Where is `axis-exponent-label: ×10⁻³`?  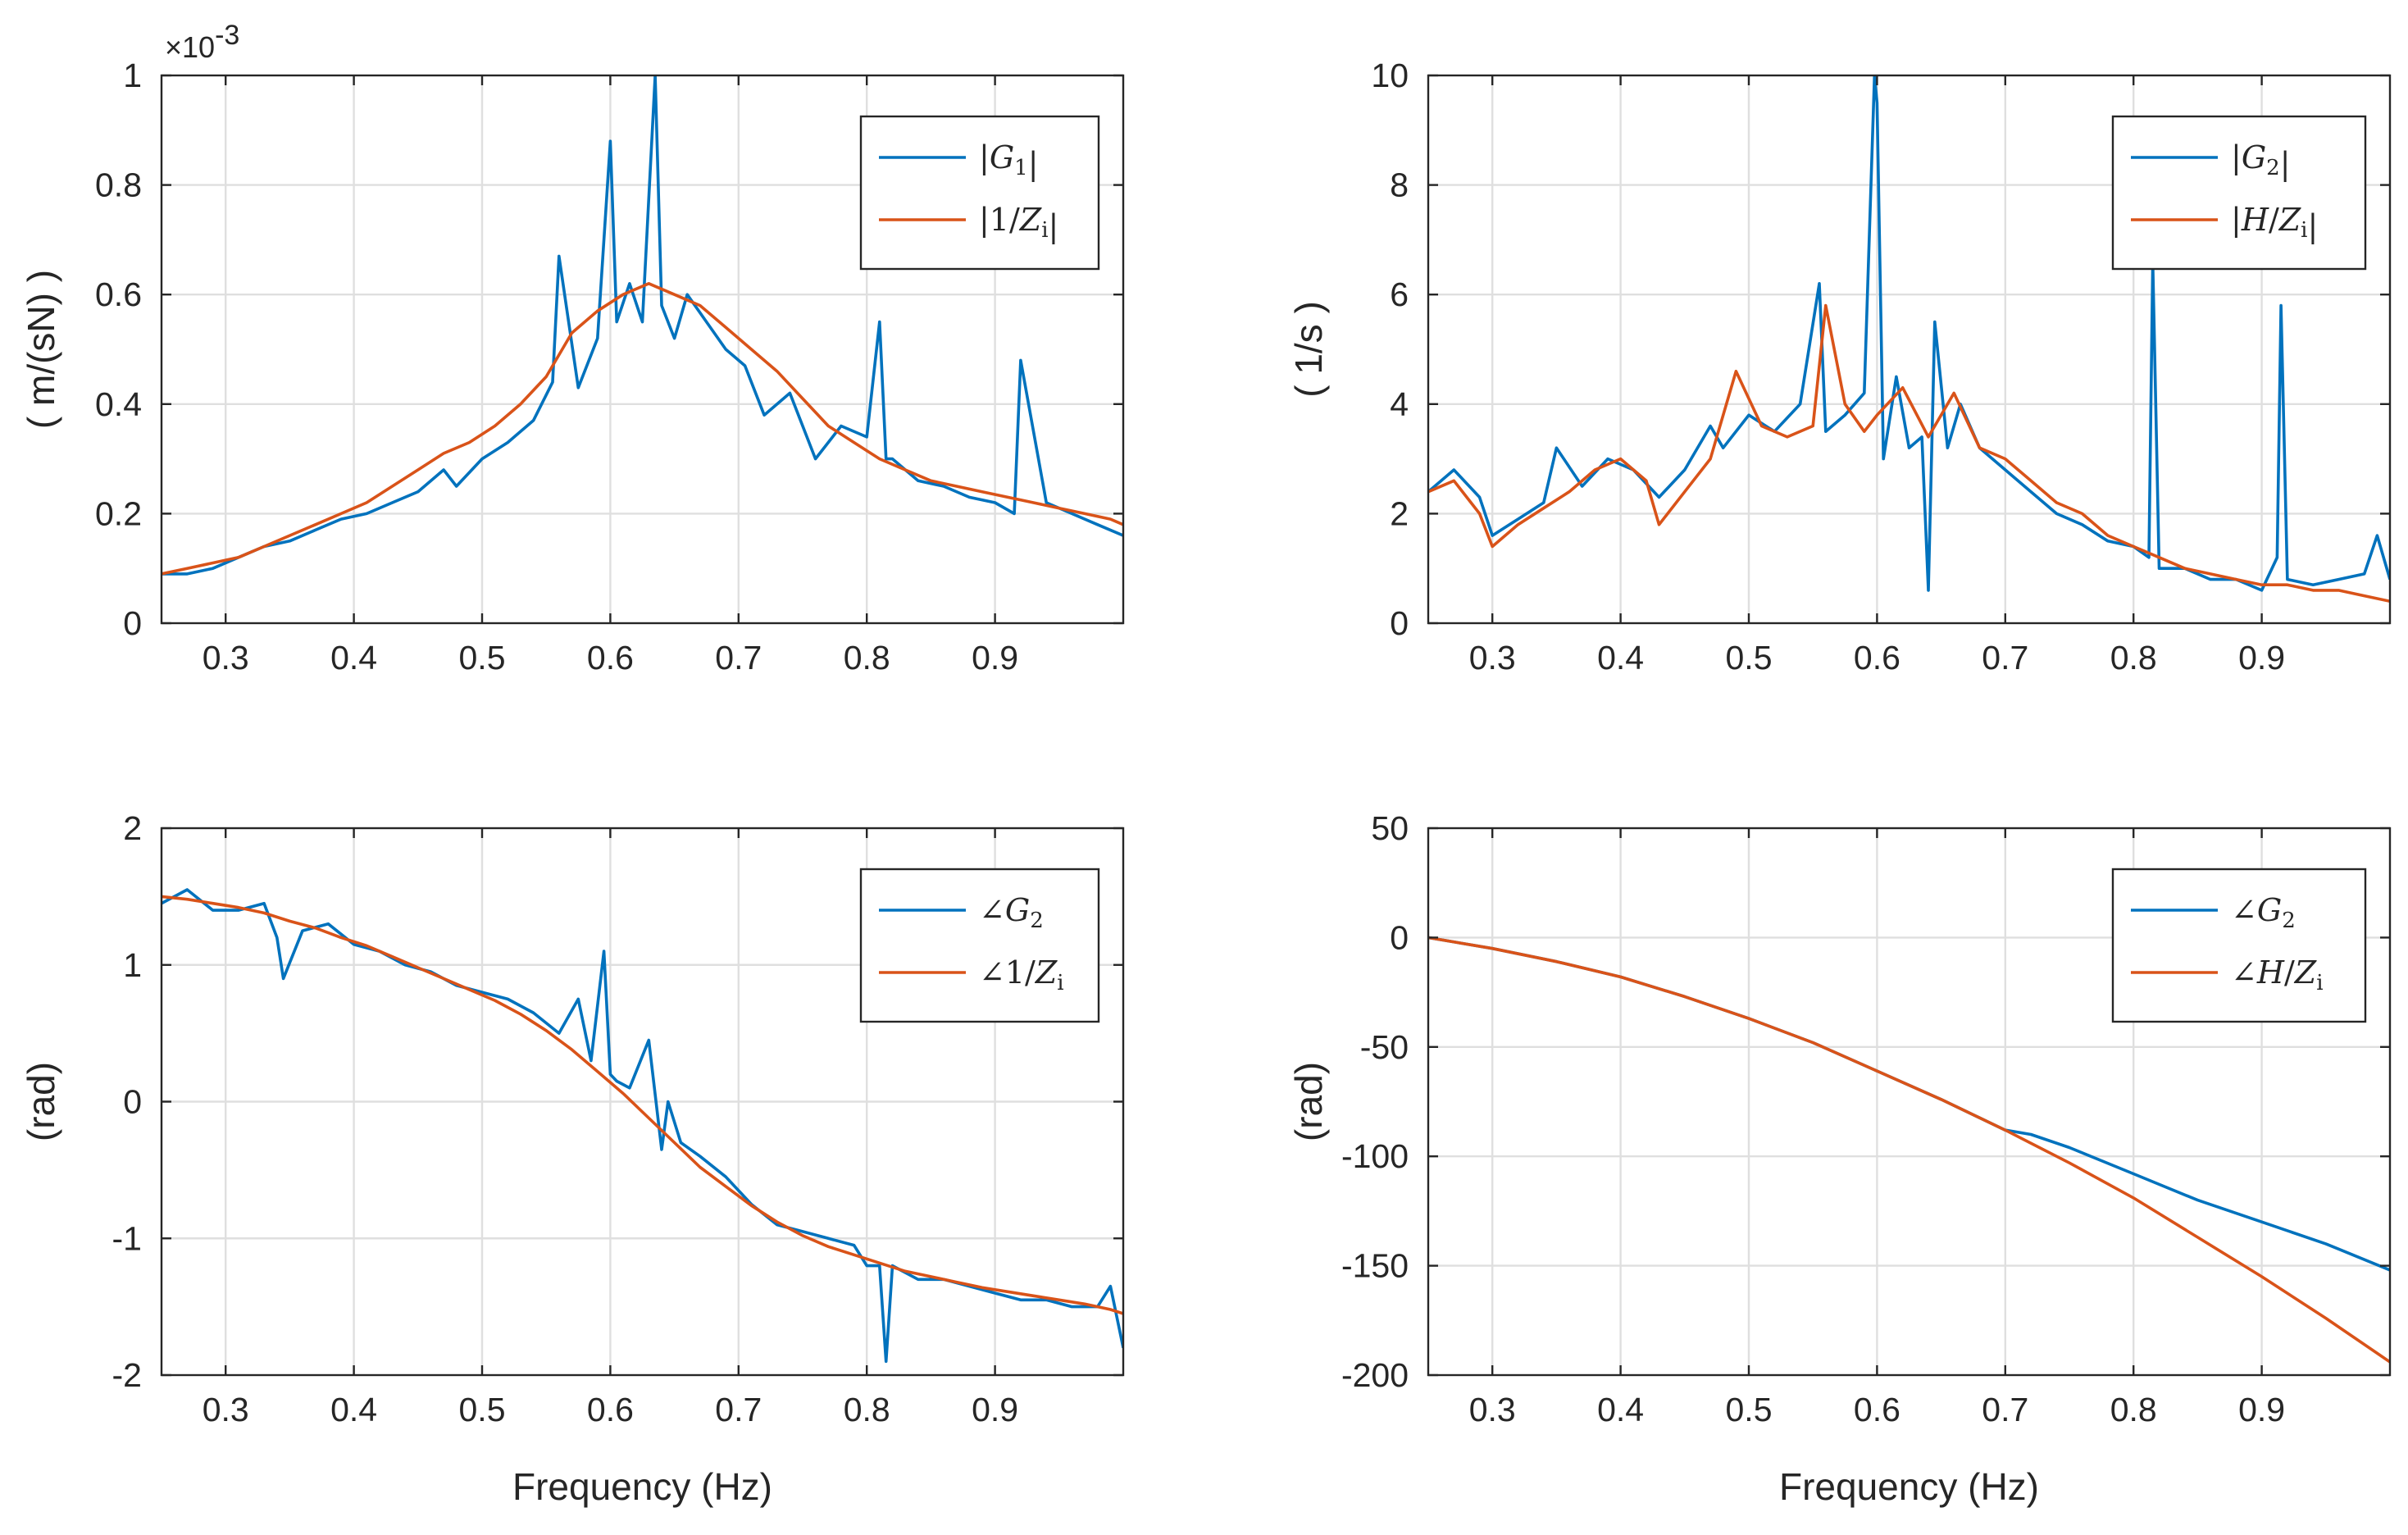
axis-exponent-label: ×10⁻³ is located at coordinates (202, 42).